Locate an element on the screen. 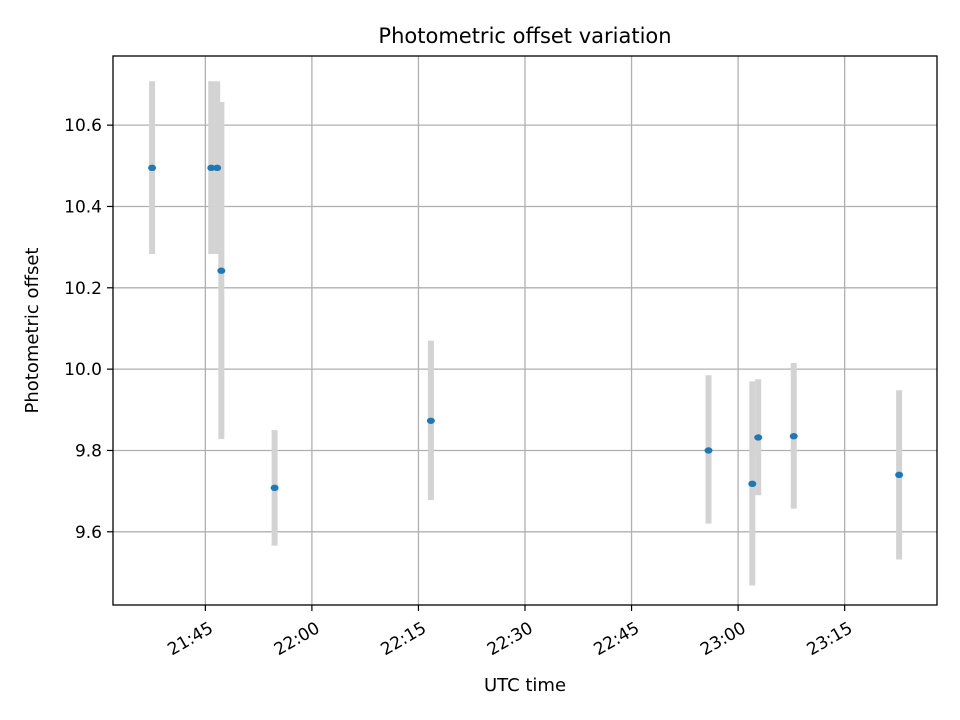 This screenshot has height=720, width=960. y-tick-label: 10.6 is located at coordinates (83, 126).